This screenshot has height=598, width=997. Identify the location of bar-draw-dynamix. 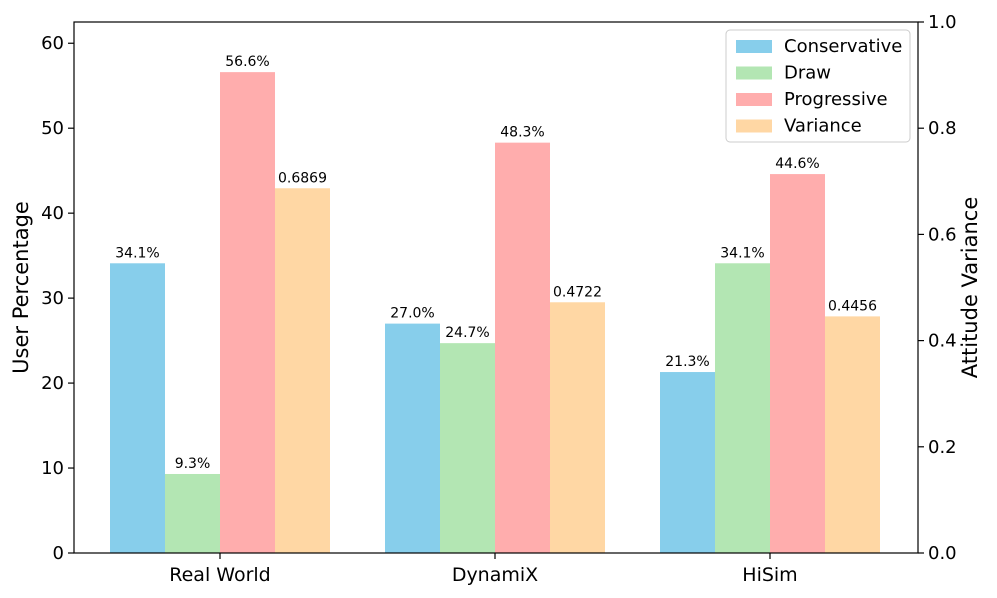
(467, 448).